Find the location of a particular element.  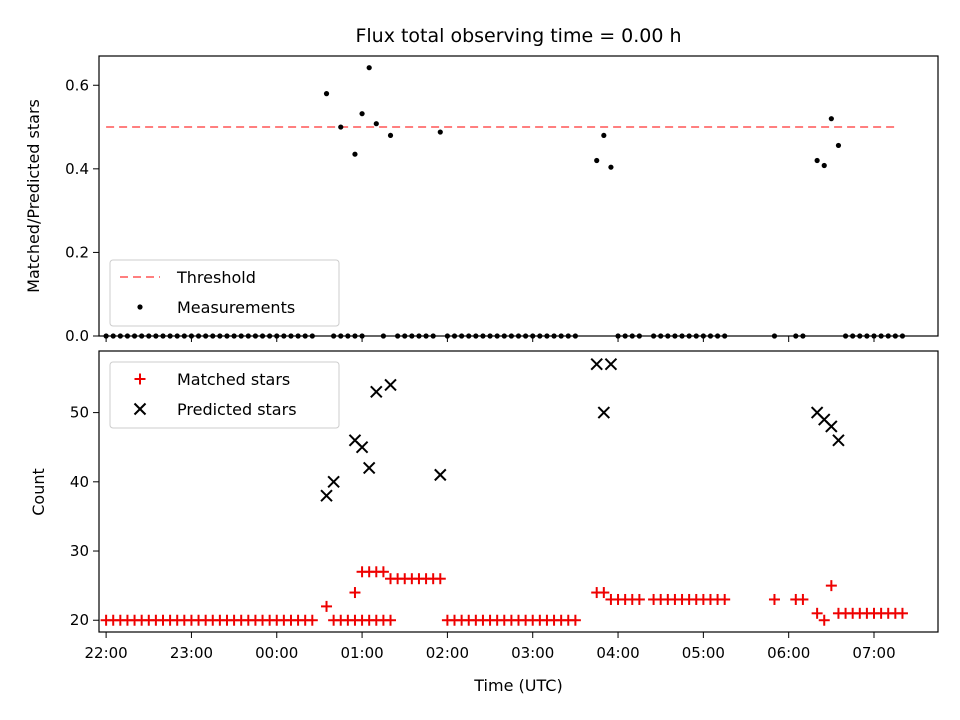

bottom-legend-box is located at coordinates (224, 395).